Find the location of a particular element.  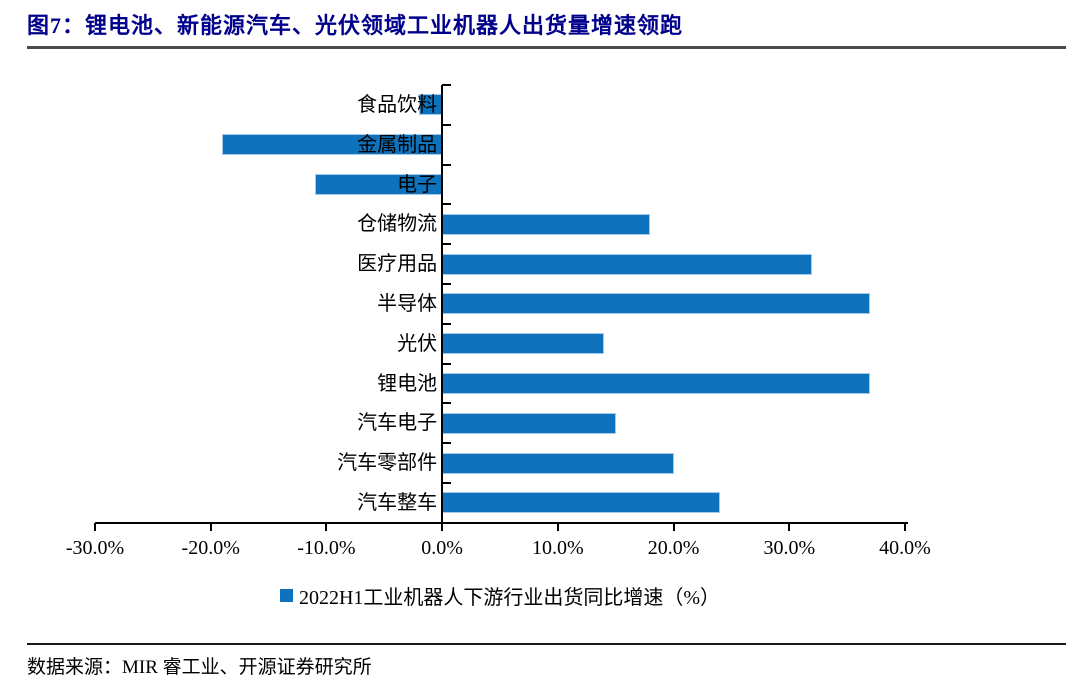

title-divider is located at coordinates (546, 47).